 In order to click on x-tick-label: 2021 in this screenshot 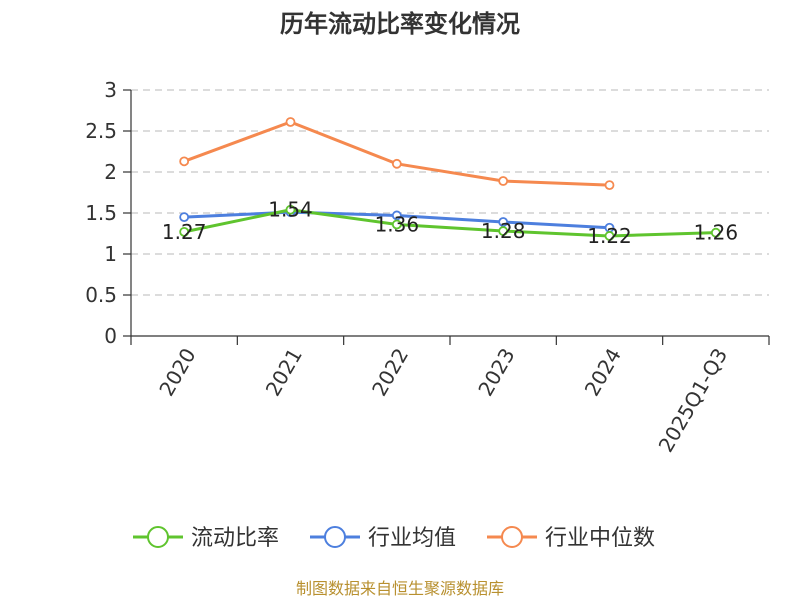, I will do `click(284, 372)`.